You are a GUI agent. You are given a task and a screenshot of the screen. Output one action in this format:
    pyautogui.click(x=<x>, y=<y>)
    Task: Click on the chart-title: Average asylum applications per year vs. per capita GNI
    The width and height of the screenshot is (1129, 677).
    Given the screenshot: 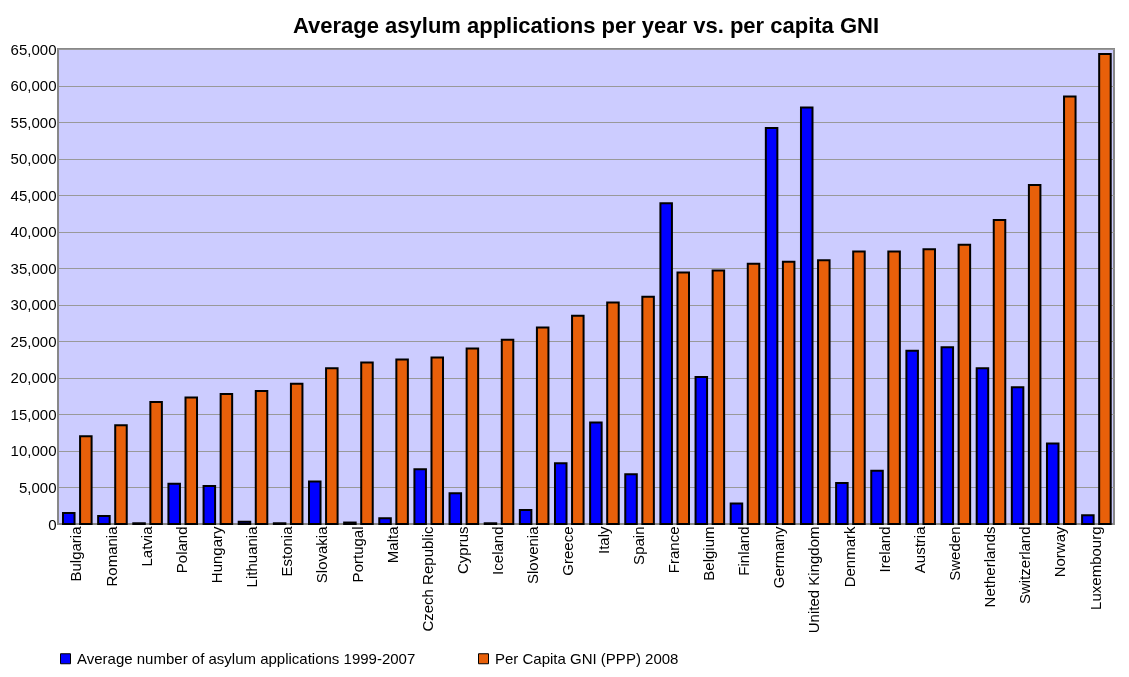 What is the action you would take?
    pyautogui.click(x=586, y=25)
    